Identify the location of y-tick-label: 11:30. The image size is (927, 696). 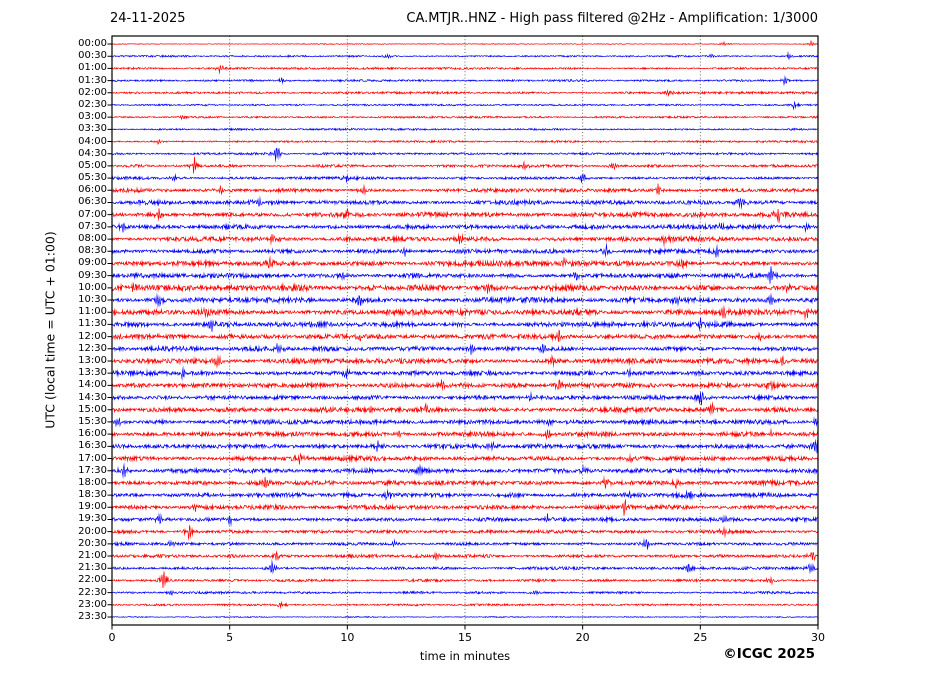
(92, 324).